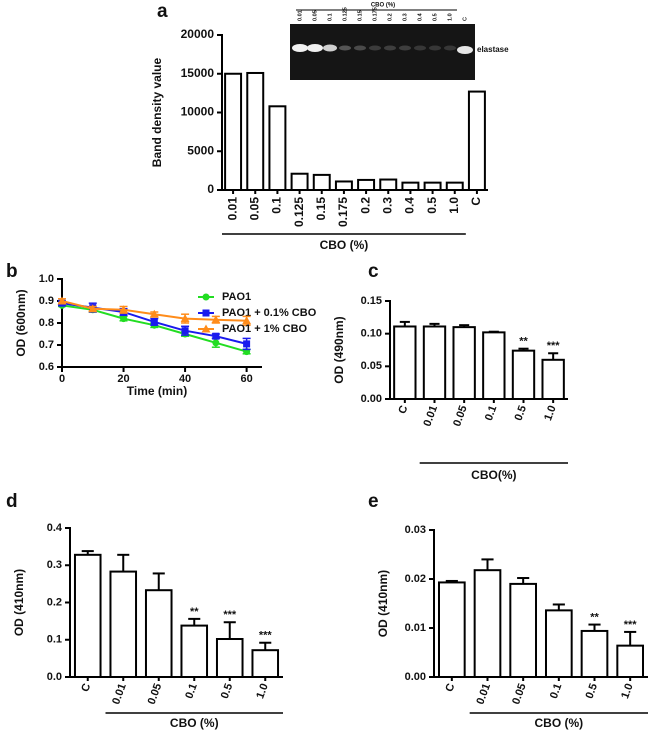 This screenshot has height=737, width=660. What do you see at coordinates (382, 49) in the screenshot?
I see `gel-bands` at bounding box center [382, 49].